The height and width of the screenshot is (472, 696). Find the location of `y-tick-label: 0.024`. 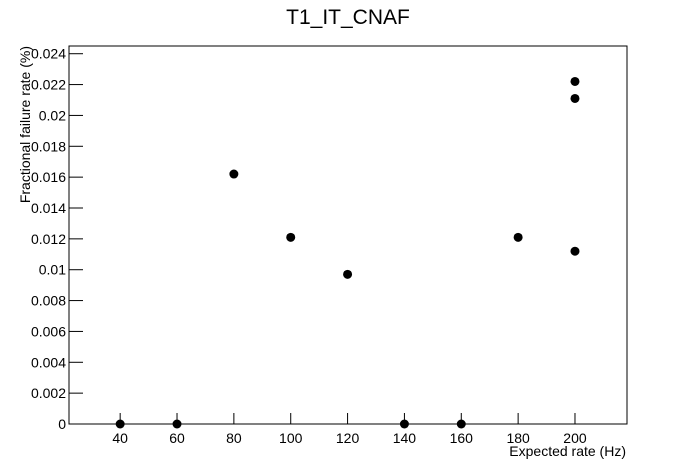

y-tick-label: 0.024 is located at coordinates (48, 54).